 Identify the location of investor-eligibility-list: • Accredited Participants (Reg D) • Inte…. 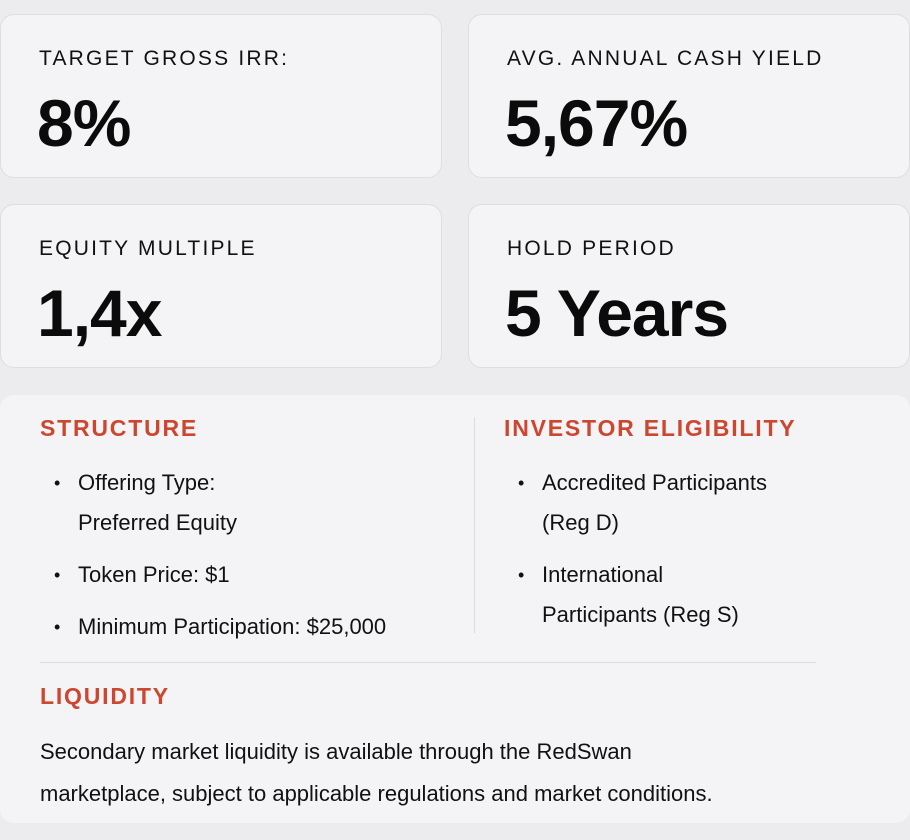
(699, 549).